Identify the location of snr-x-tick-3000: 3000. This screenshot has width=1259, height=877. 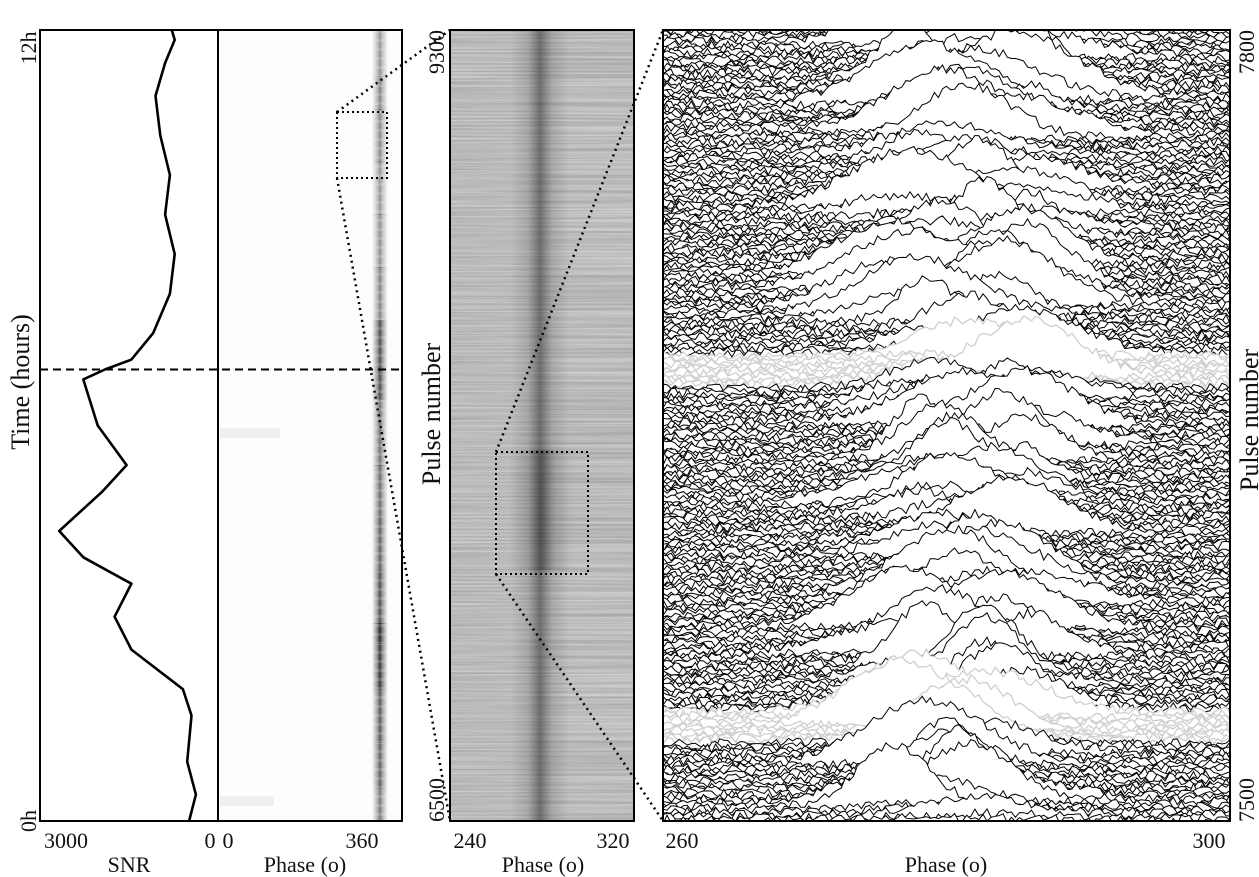
(66, 840).